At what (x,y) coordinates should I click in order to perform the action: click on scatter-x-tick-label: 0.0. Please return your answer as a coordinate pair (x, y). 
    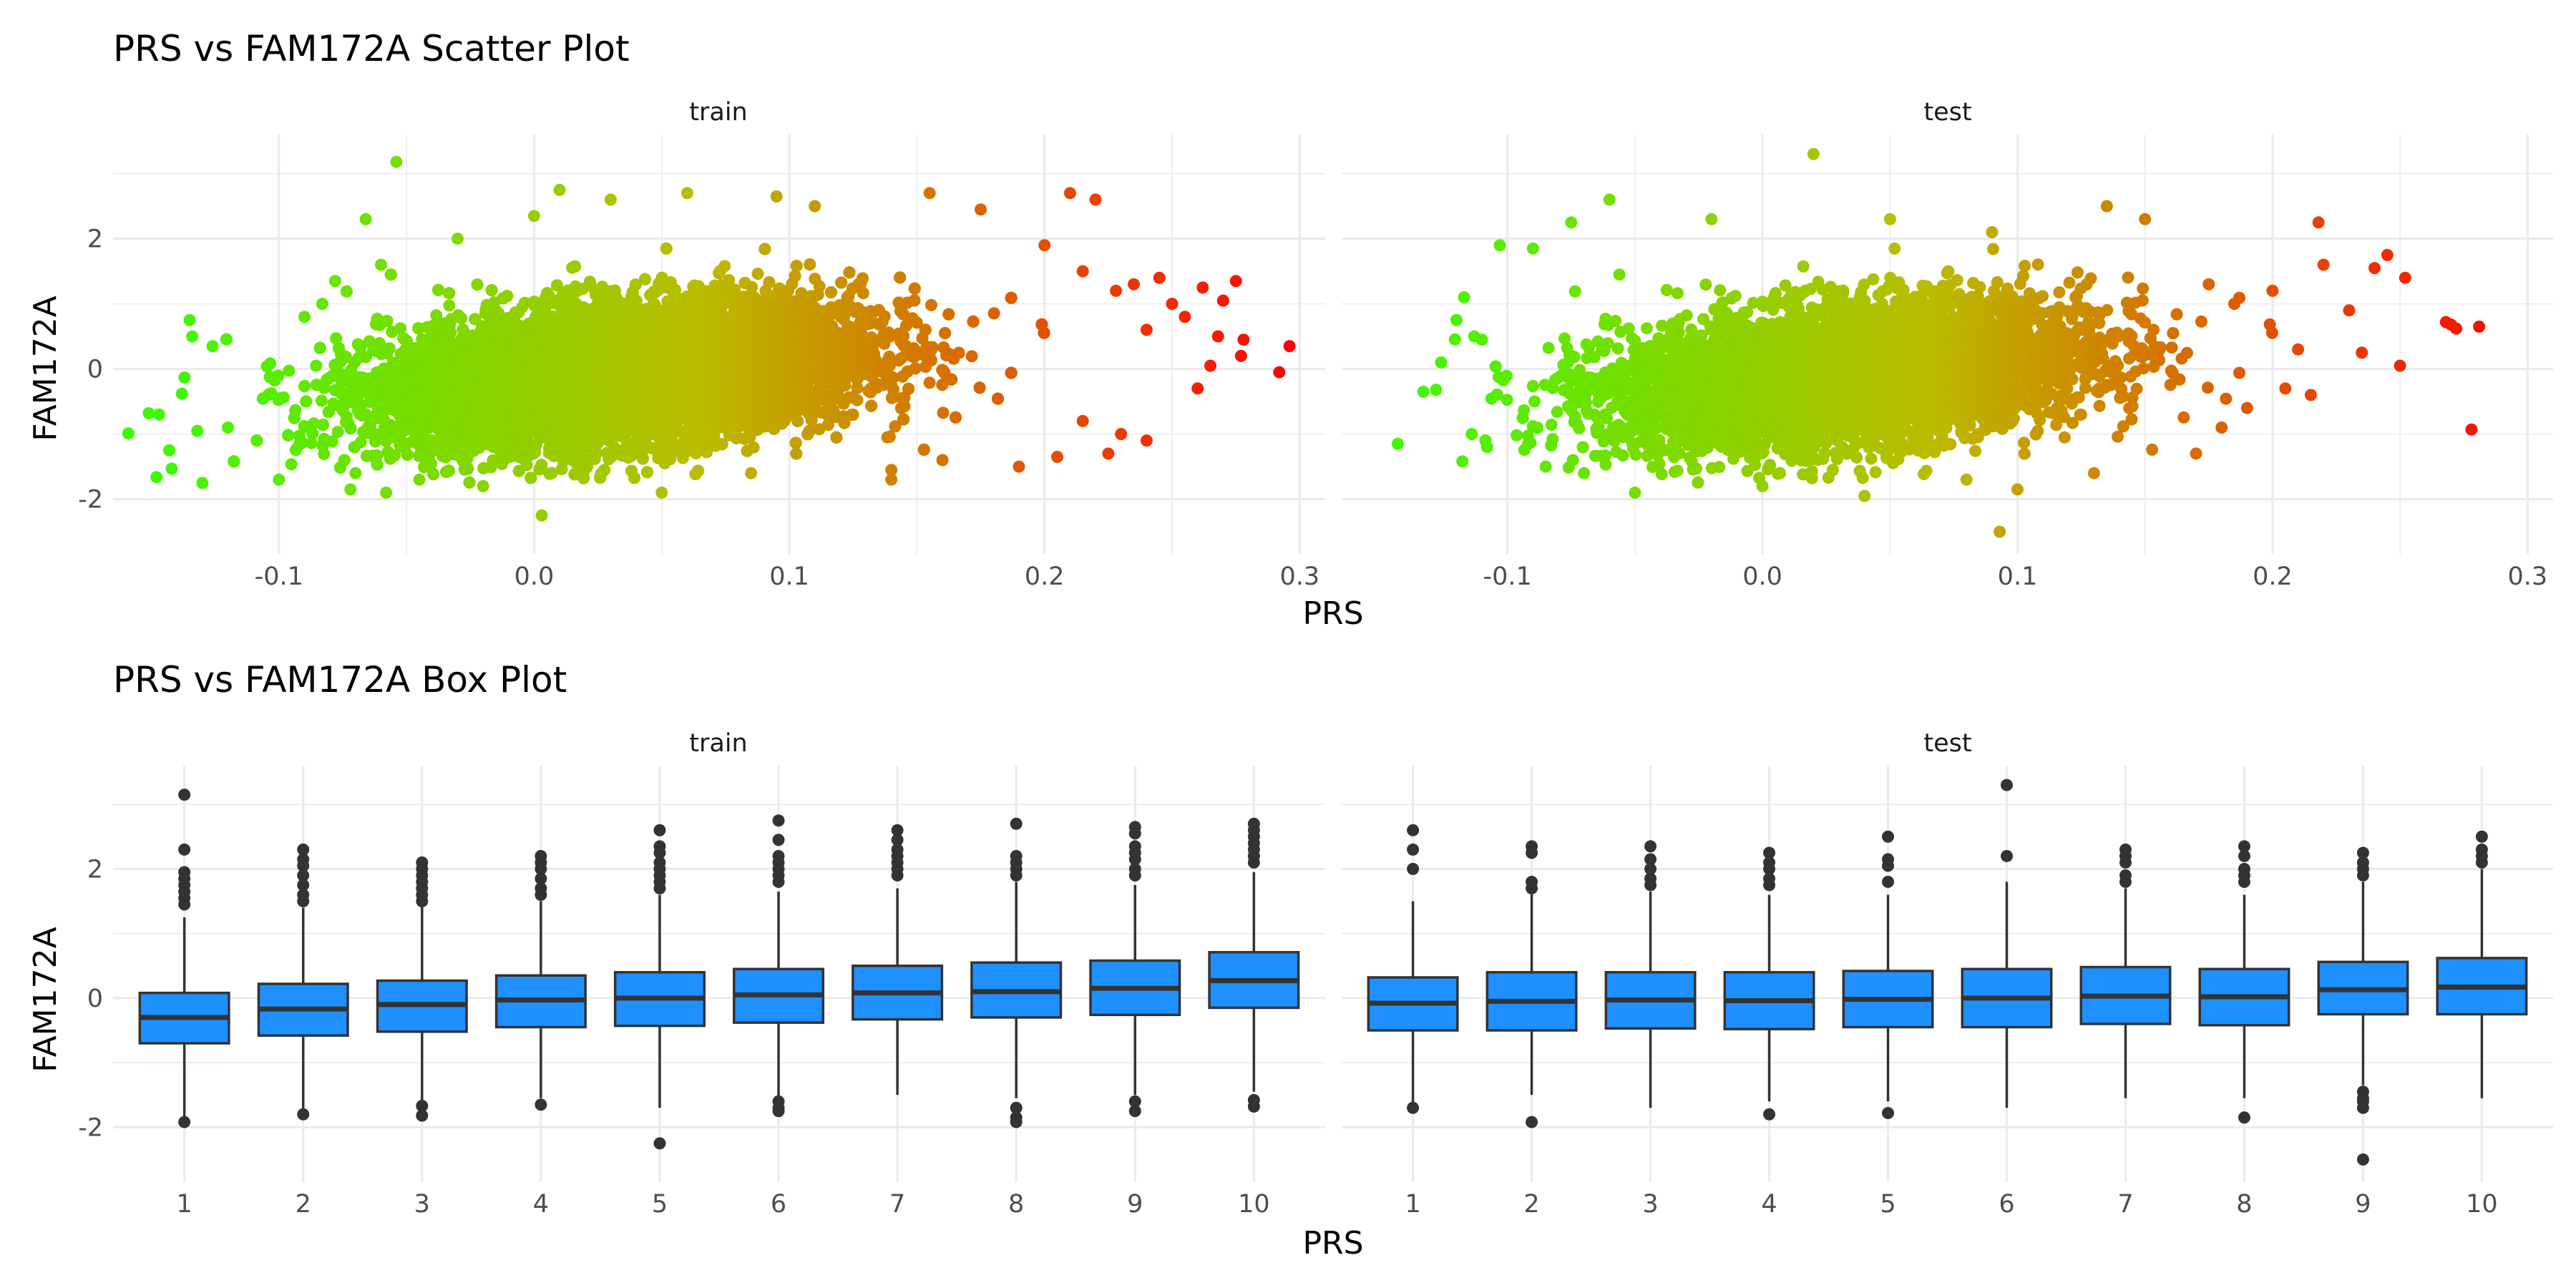
    Looking at the image, I should click on (534, 576).